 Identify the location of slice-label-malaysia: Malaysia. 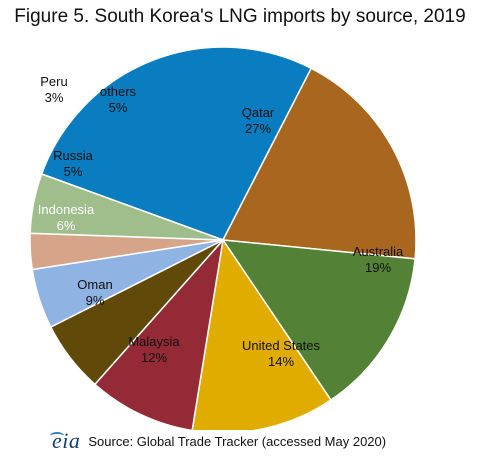
(154, 341).